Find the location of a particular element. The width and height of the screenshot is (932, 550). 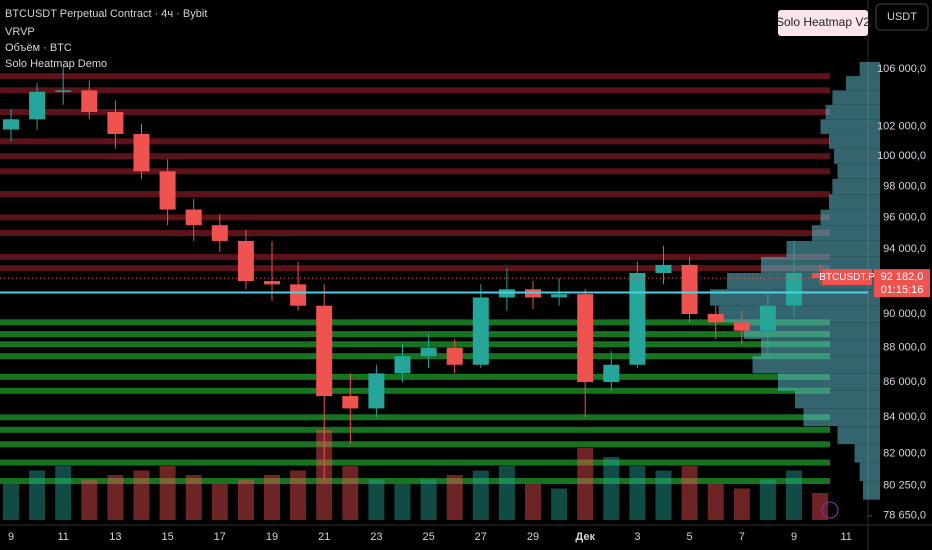

symbol-tag-box is located at coordinates (847, 277).